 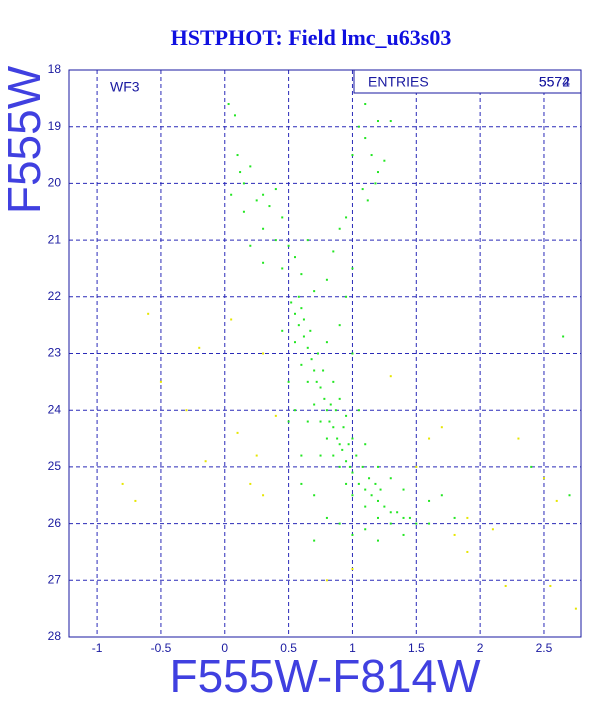 What do you see at coordinates (55, 183) in the screenshot?
I see `y-tick-label: 20` at bounding box center [55, 183].